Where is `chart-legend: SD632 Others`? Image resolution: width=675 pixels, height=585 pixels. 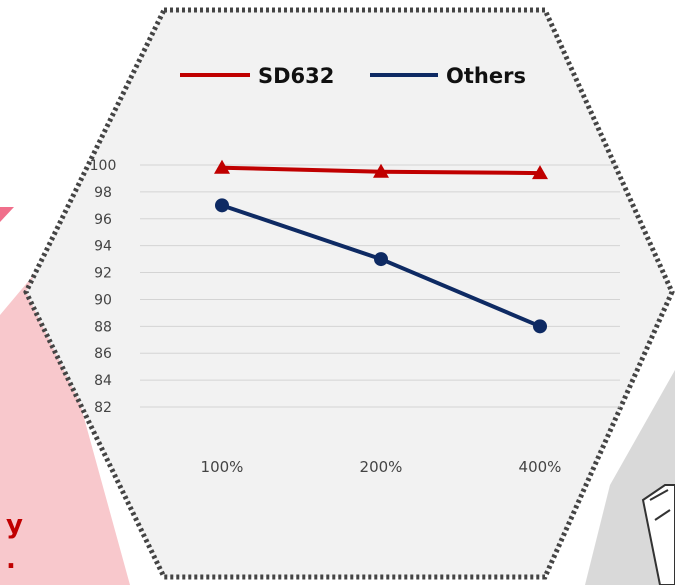
chart-legend: SD632 Others is located at coordinates (353, 76).